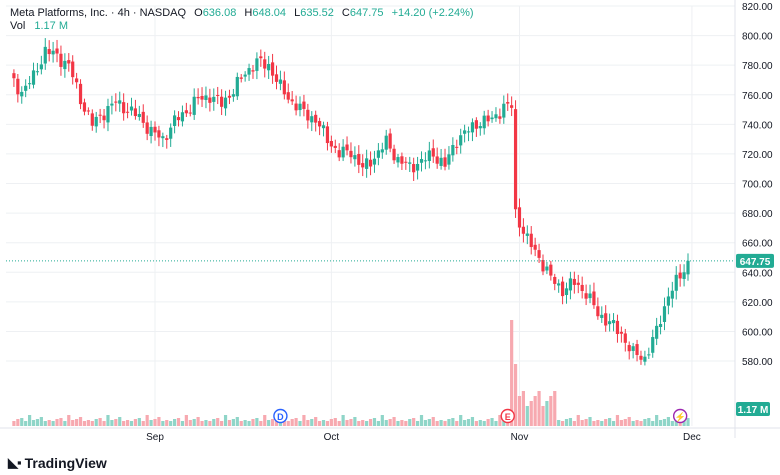 Image resolution: width=780 pixels, height=475 pixels. What do you see at coordinates (39, 26) in the screenshot?
I see `volume-legend: Vol 1.17 M` at bounding box center [39, 26].